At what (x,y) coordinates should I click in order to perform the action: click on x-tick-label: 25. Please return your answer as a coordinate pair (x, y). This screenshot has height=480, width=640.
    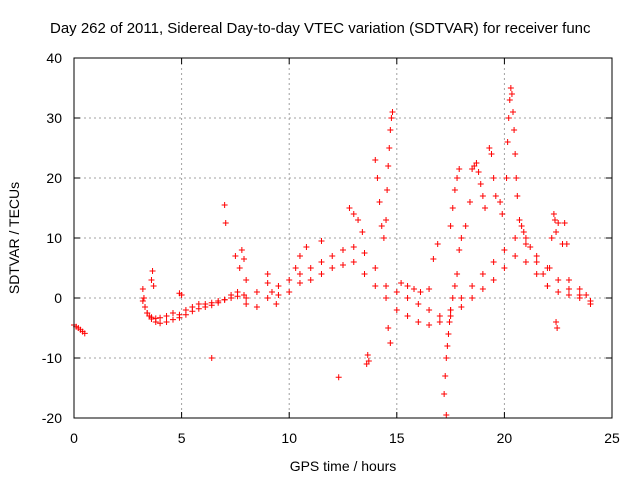
    Looking at the image, I should click on (612, 438).